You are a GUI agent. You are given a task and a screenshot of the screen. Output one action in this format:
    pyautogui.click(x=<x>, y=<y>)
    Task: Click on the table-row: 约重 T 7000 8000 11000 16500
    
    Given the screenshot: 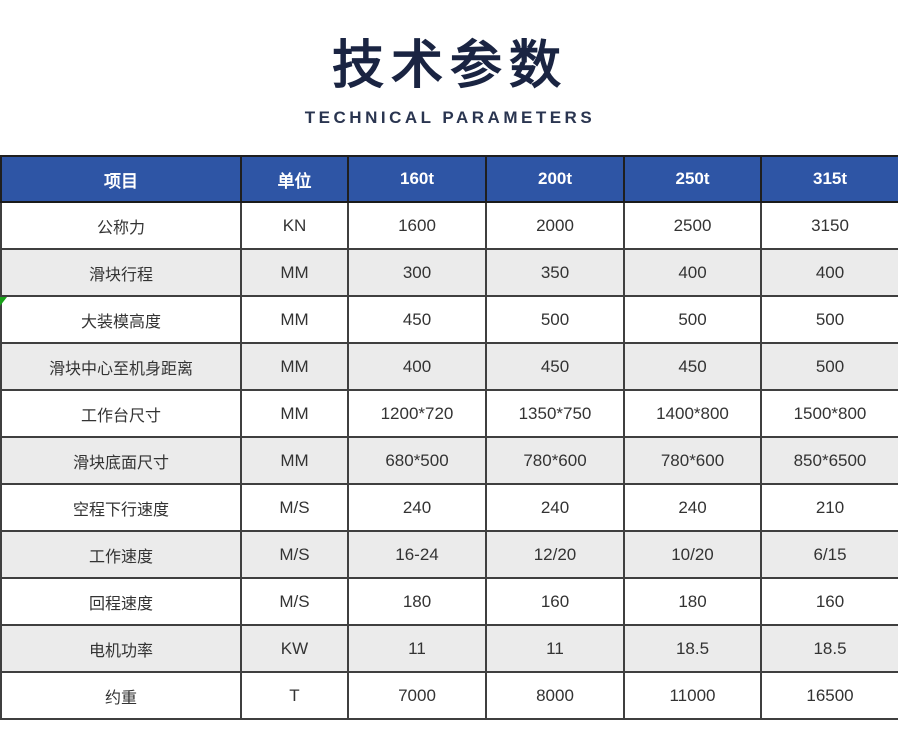 What is the action you would take?
    pyautogui.click(x=449, y=696)
    